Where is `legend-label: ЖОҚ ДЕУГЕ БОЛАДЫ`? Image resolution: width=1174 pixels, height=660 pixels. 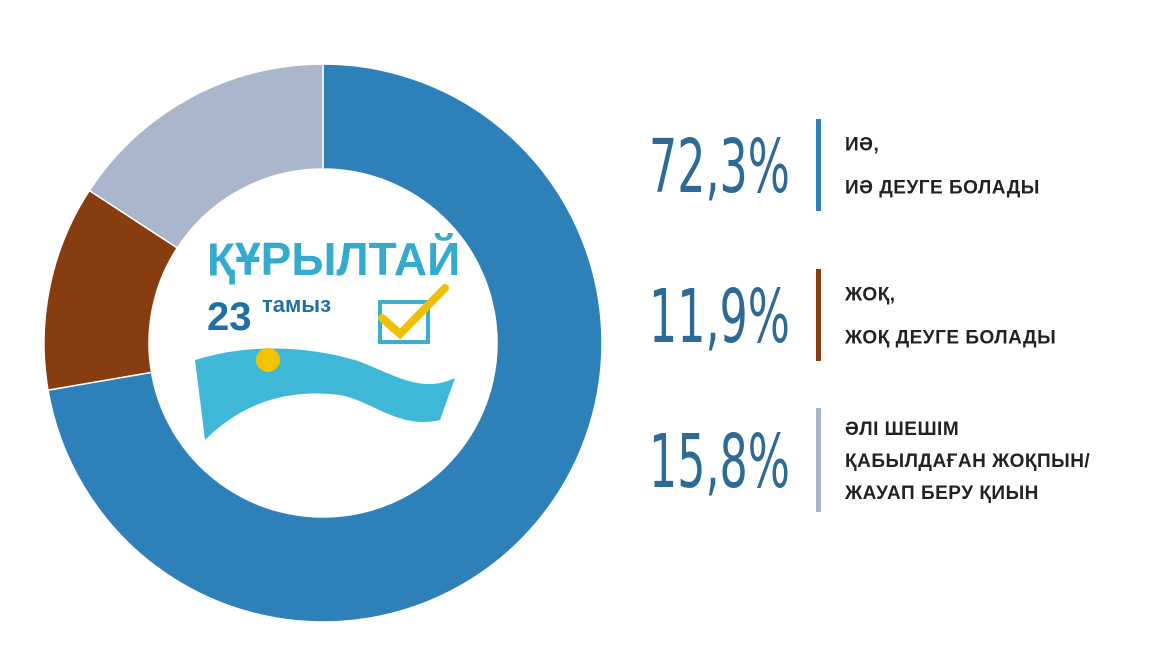
legend-label: ЖОҚ ДЕУГЕ БОЛАДЫ is located at coordinates (950, 338).